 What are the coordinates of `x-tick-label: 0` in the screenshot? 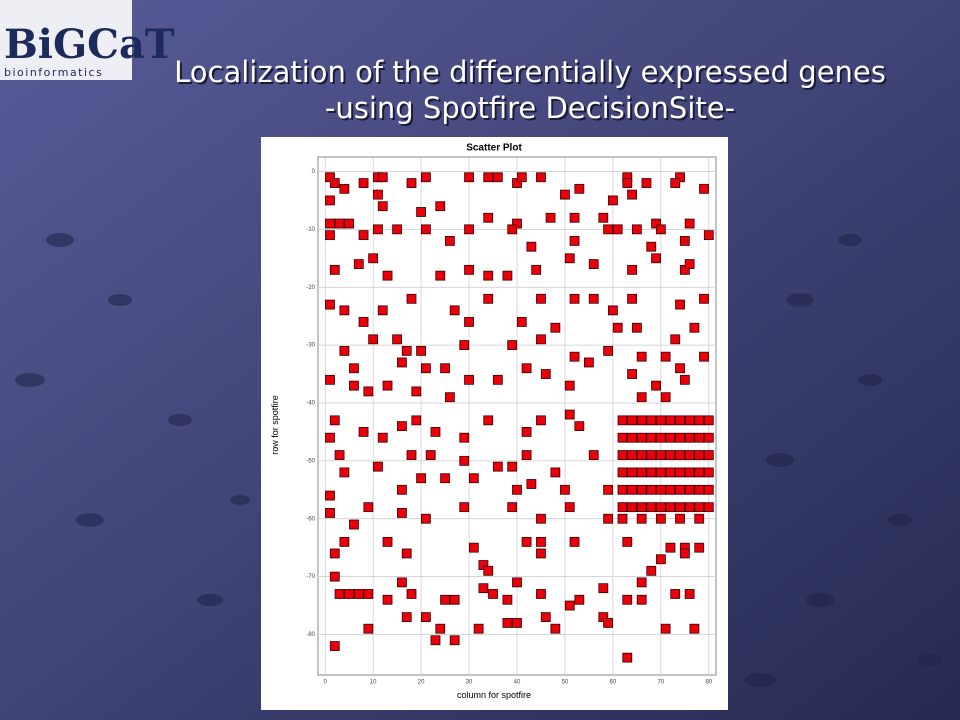 It's located at (326, 683).